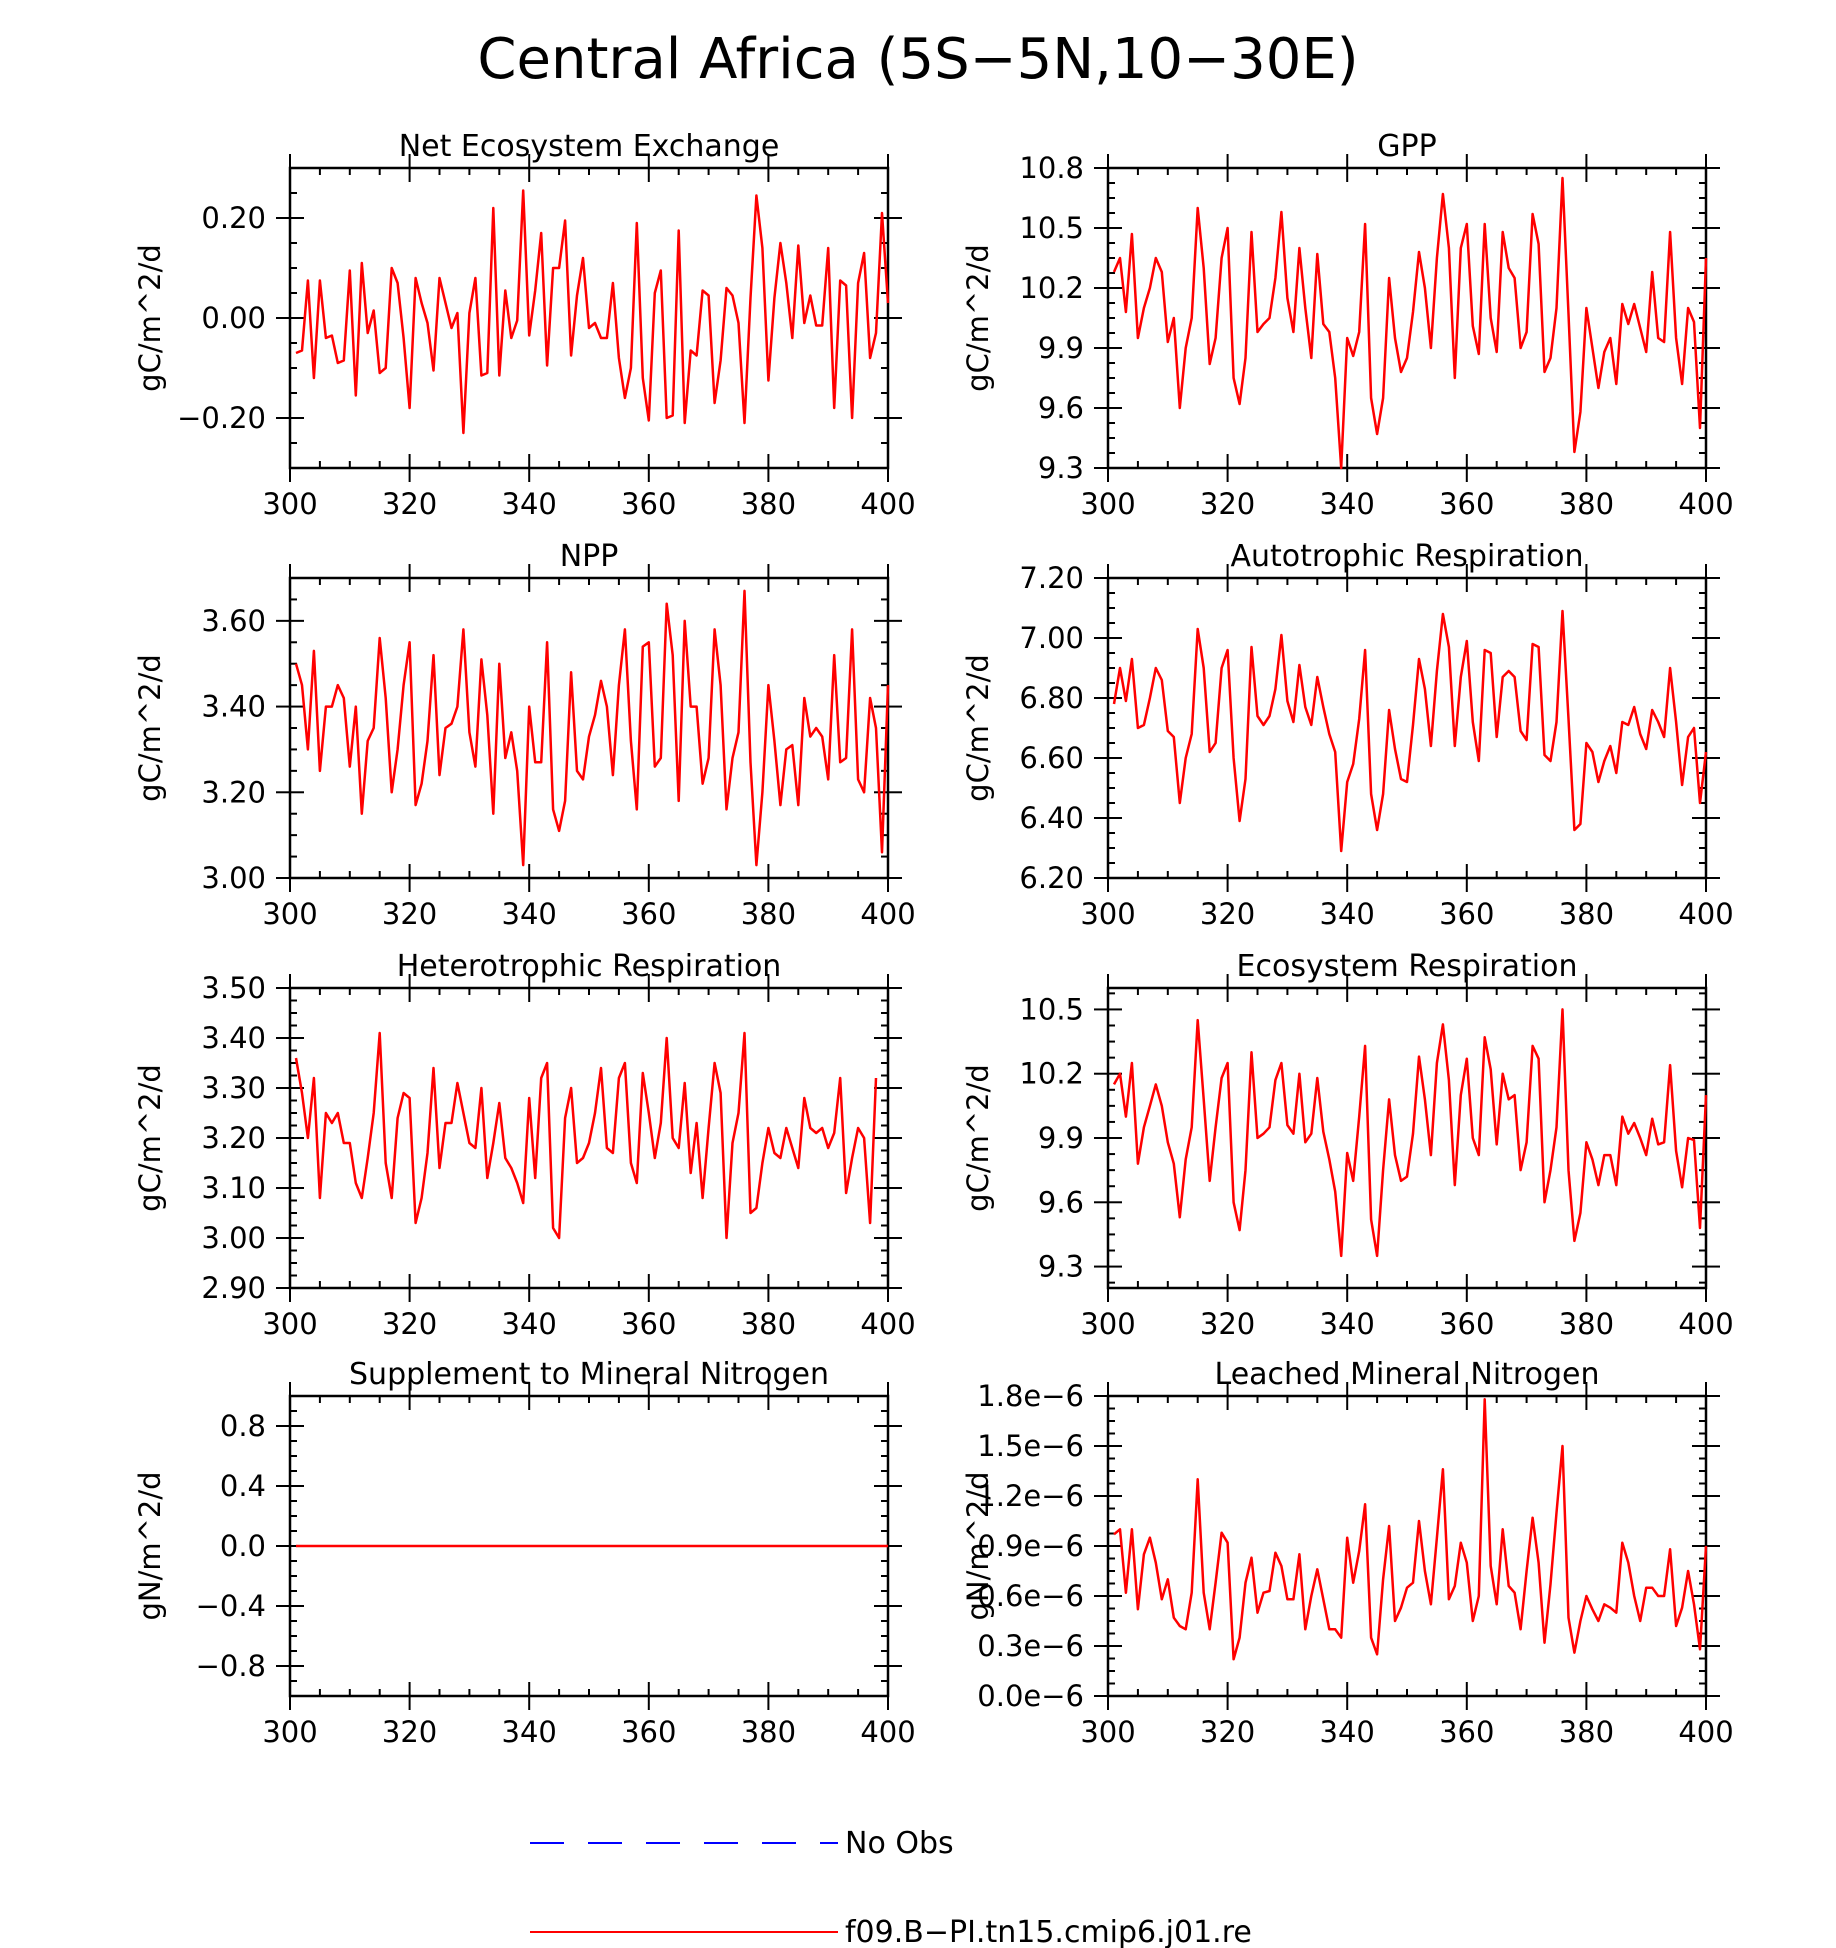  What do you see at coordinates (1406, 556) in the screenshot?
I see `panel-title: Autotrophic Respiration` at bounding box center [1406, 556].